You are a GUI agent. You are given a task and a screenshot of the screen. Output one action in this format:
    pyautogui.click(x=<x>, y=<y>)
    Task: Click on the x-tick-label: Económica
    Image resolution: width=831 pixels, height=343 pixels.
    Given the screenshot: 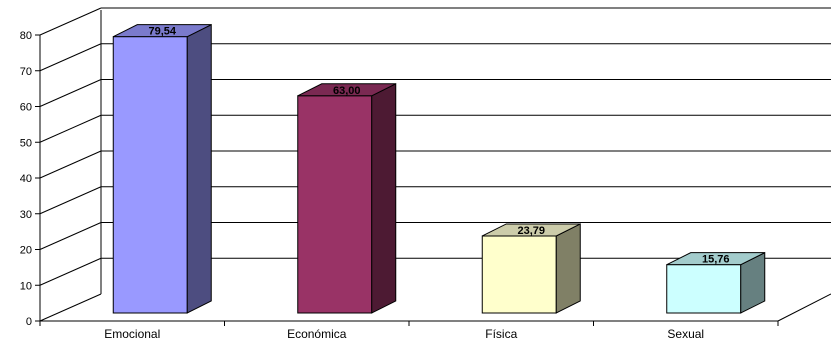 What is the action you would take?
    pyautogui.click(x=317, y=334)
    